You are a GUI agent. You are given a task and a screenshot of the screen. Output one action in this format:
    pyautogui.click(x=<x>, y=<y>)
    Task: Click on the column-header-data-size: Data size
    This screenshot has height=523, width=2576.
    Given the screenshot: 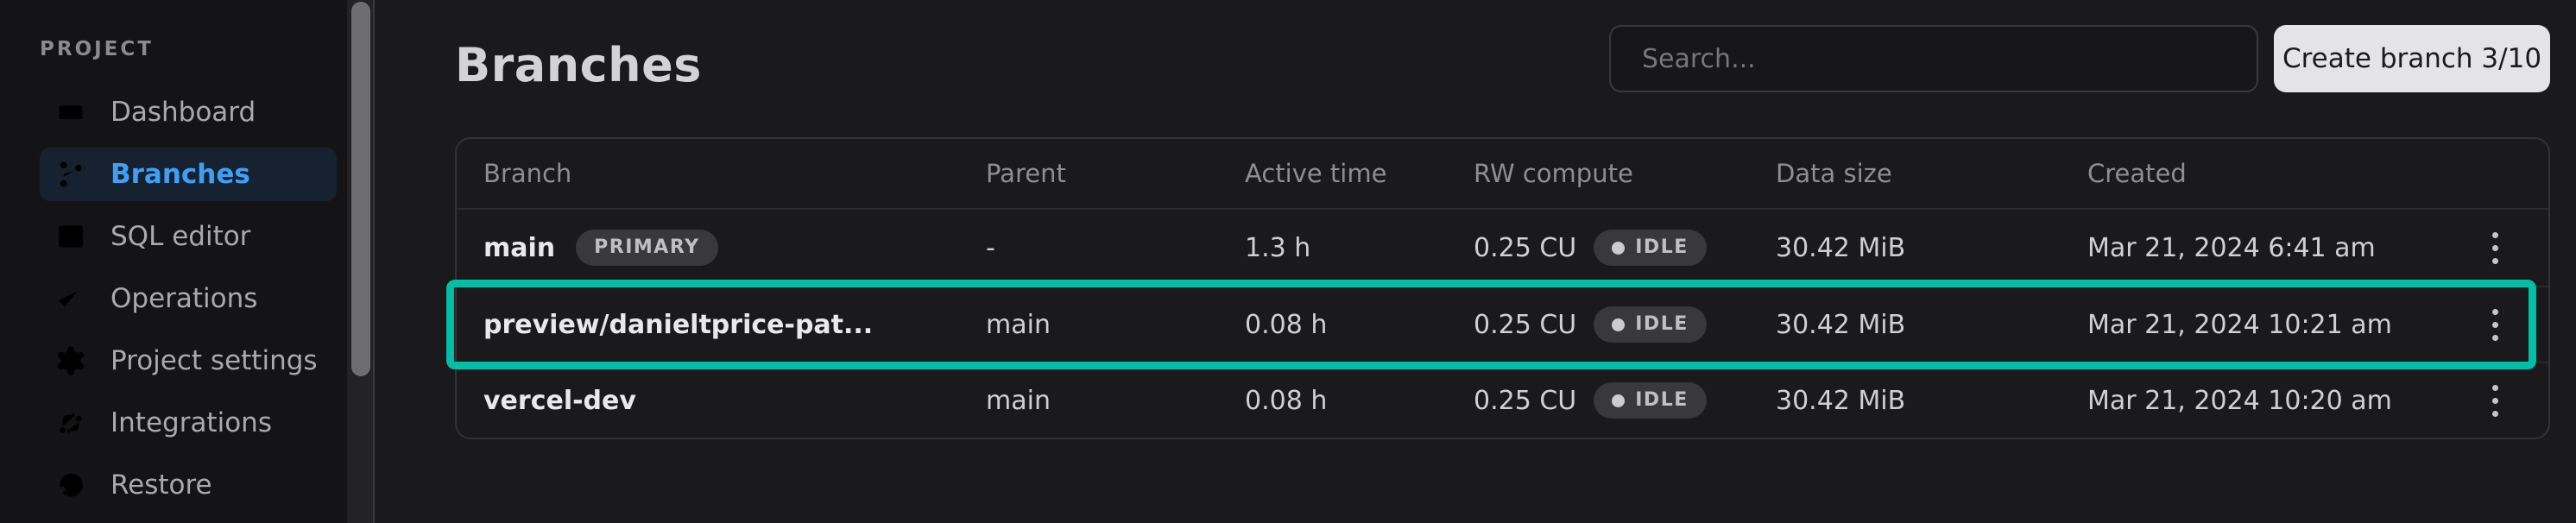 What is the action you would take?
    pyautogui.click(x=1834, y=173)
    